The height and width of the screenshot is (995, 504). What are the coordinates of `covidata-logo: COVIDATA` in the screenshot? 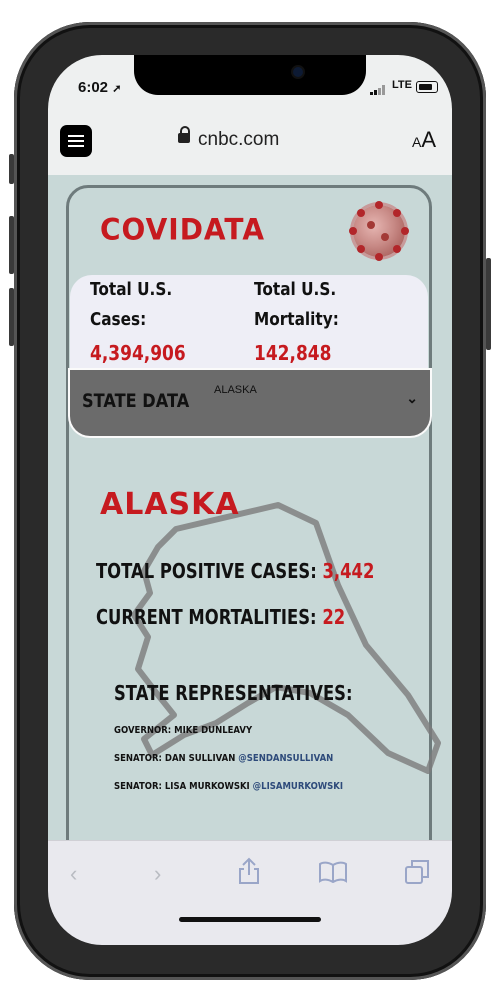 It's located at (183, 229).